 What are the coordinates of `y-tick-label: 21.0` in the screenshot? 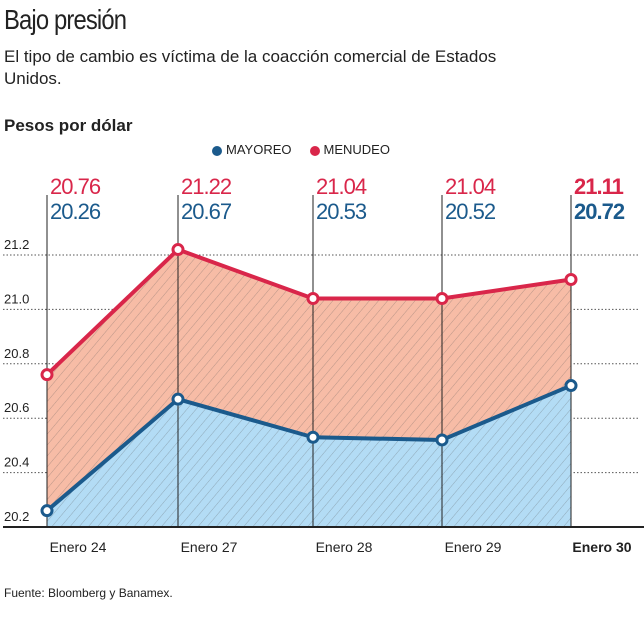 It's located at (16, 298).